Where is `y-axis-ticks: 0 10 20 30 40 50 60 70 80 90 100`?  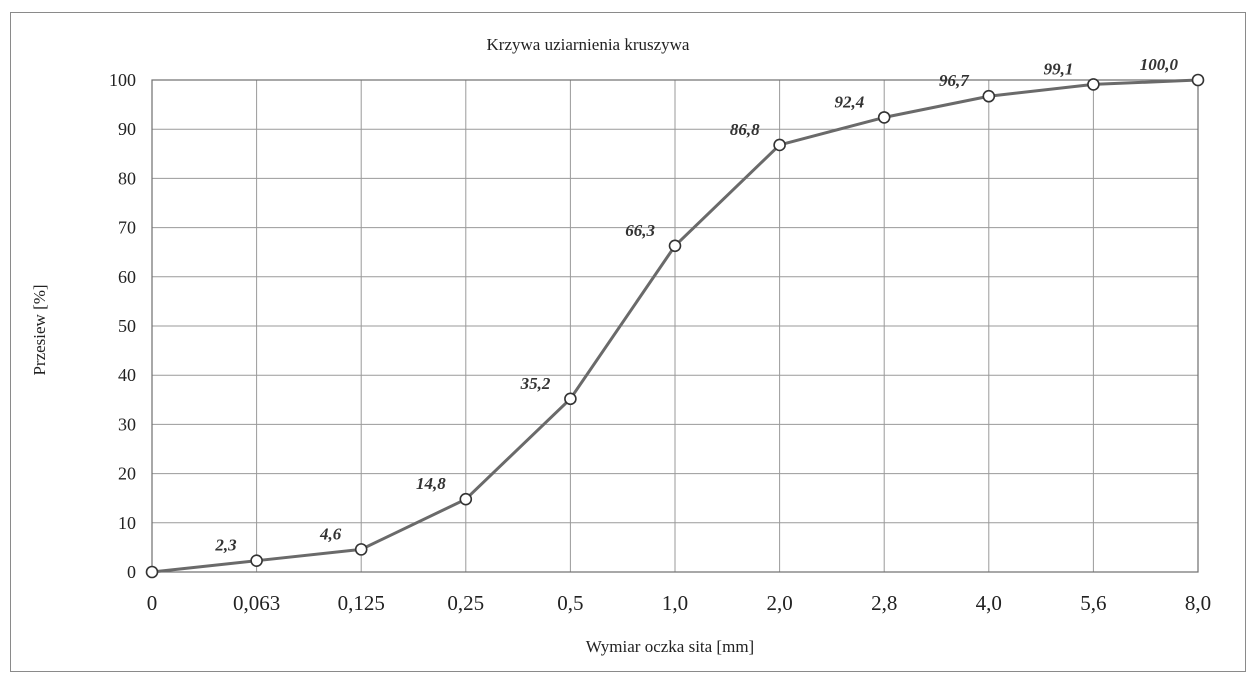 y-axis-ticks: 0 10 20 30 40 50 60 70 80 90 100 is located at coordinates (122, 326).